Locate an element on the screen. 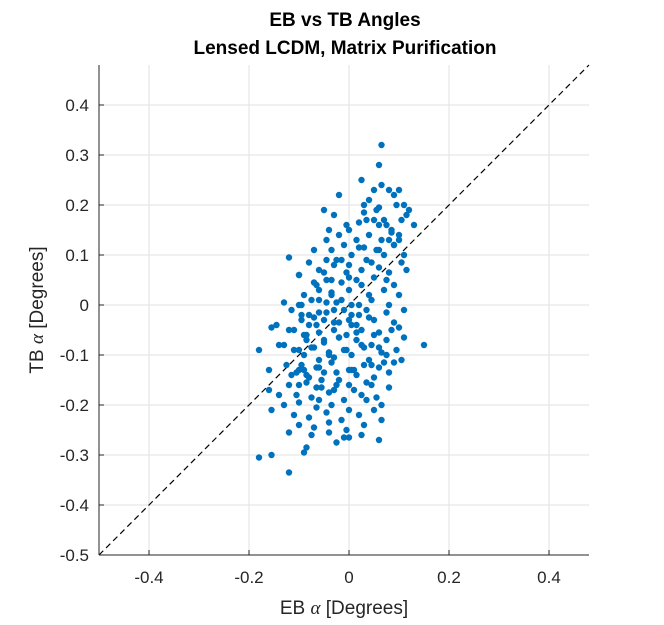  chart-title-line-2: Lensed LCDM, Matrix Purification is located at coordinates (345, 48).